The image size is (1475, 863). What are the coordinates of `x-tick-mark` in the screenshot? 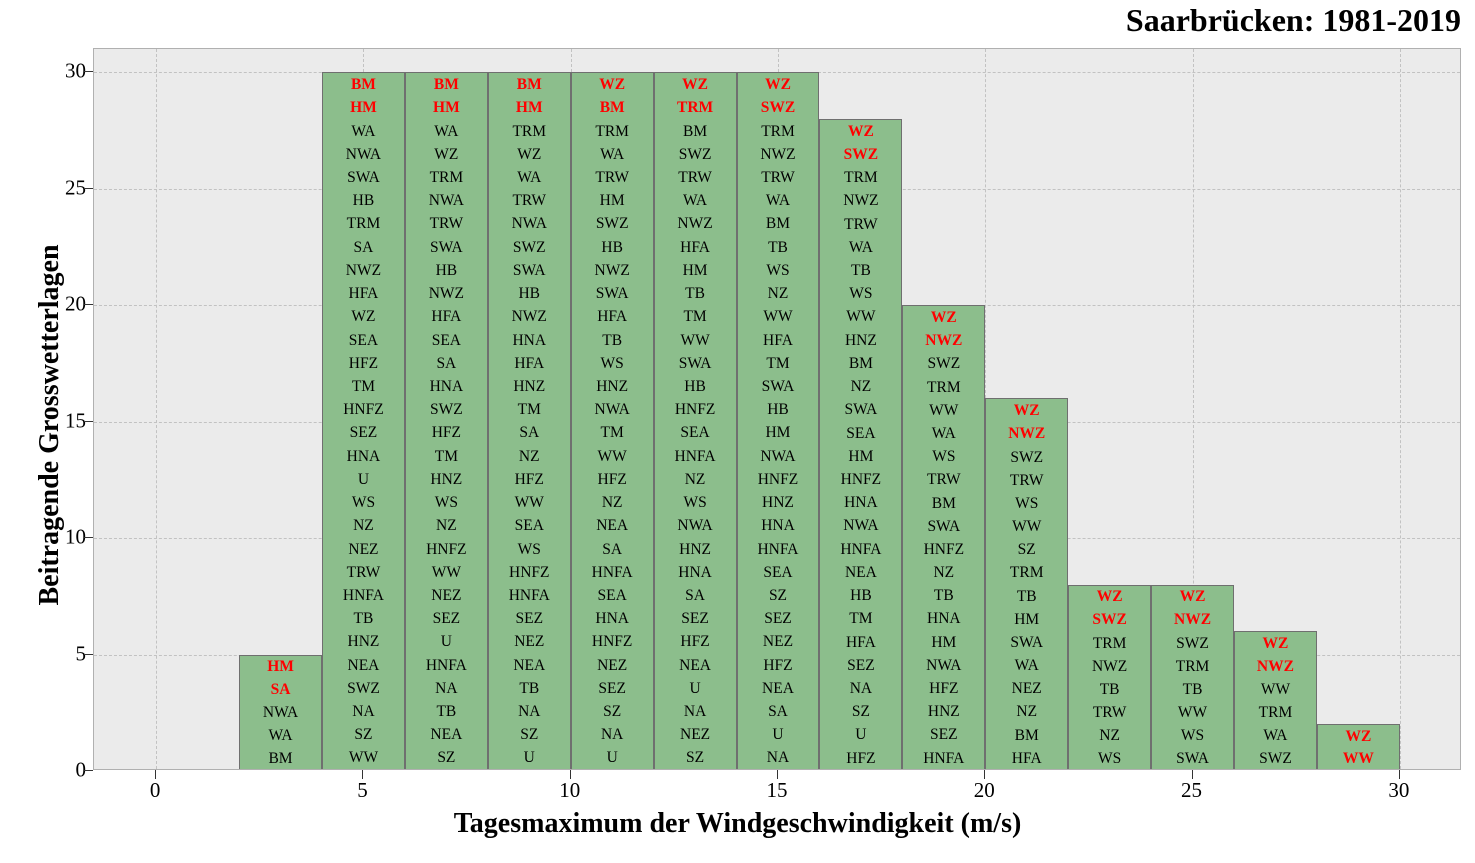 It's located at (570, 774).